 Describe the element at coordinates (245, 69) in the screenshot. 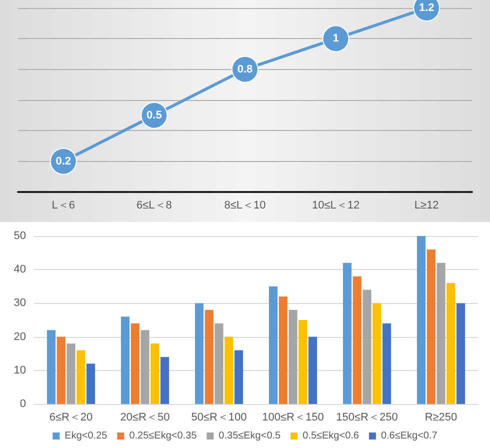

I see `data-label: 0.8` at that location.